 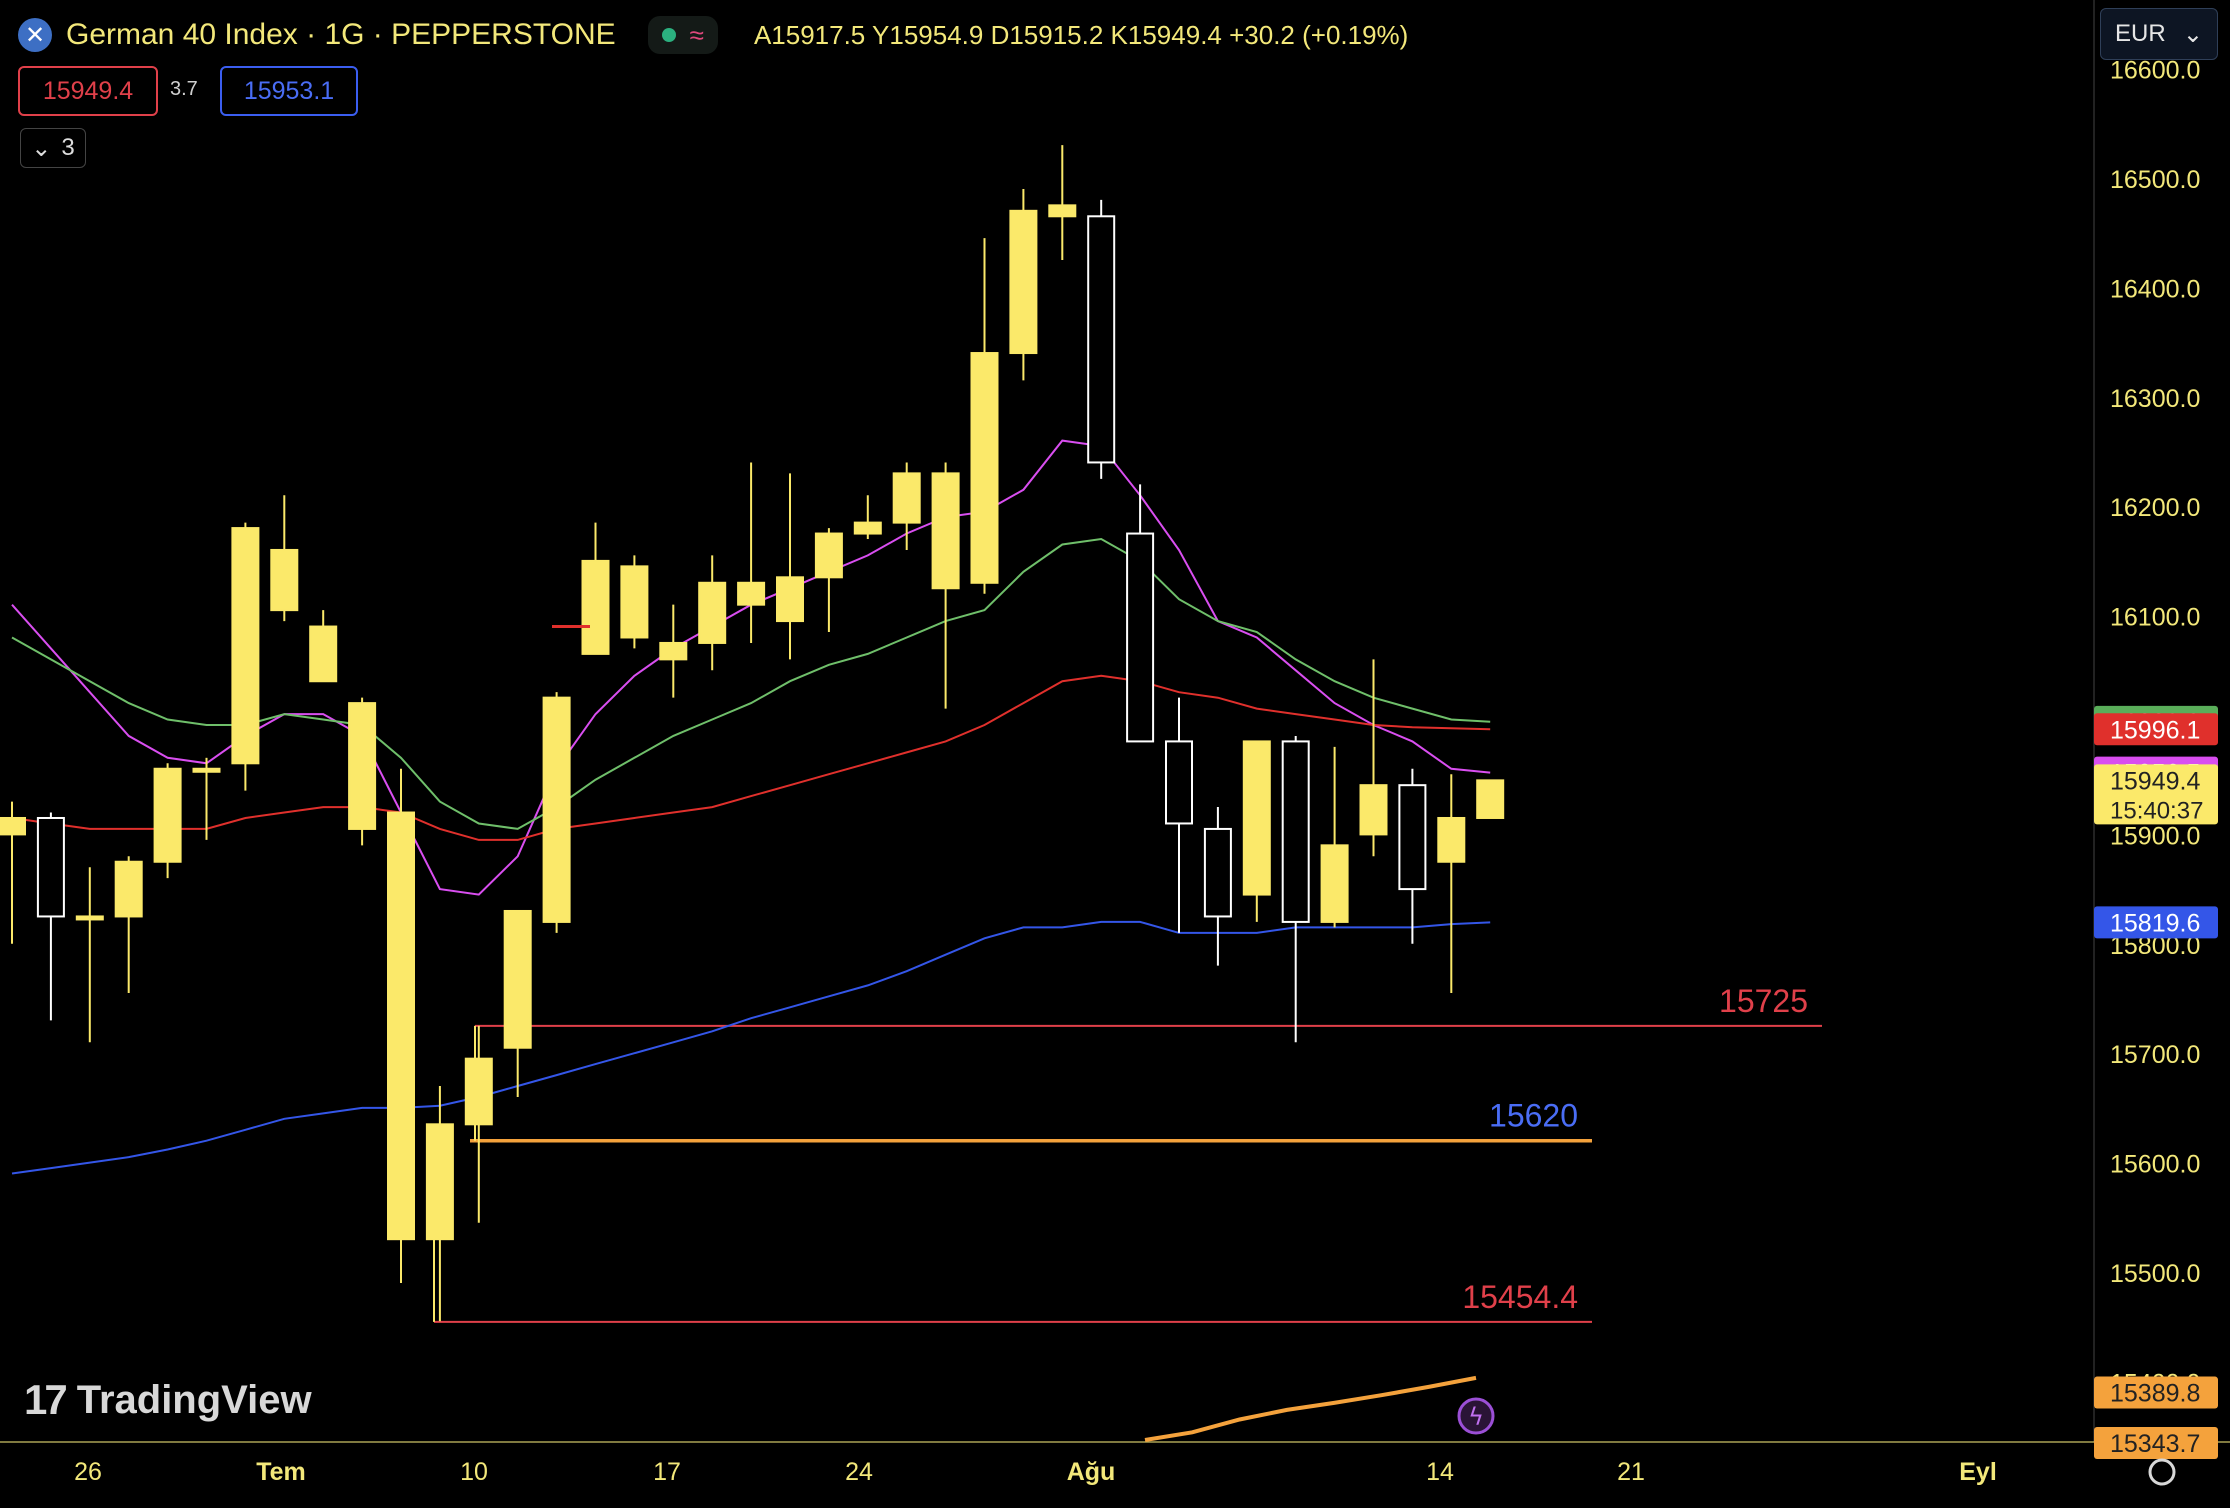 I want to click on price-tick-label: 16400.0, so click(x=2155, y=289).